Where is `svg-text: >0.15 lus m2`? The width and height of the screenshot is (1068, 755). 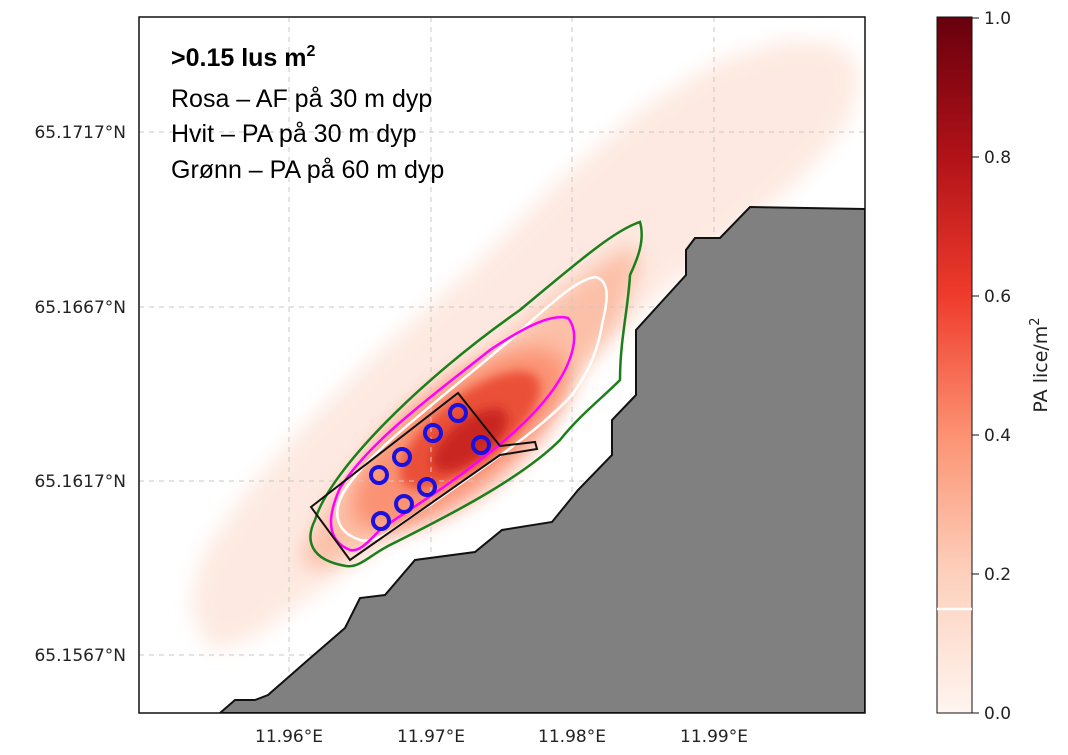 svg-text: >0.15 lus m2 is located at coordinates (243, 57).